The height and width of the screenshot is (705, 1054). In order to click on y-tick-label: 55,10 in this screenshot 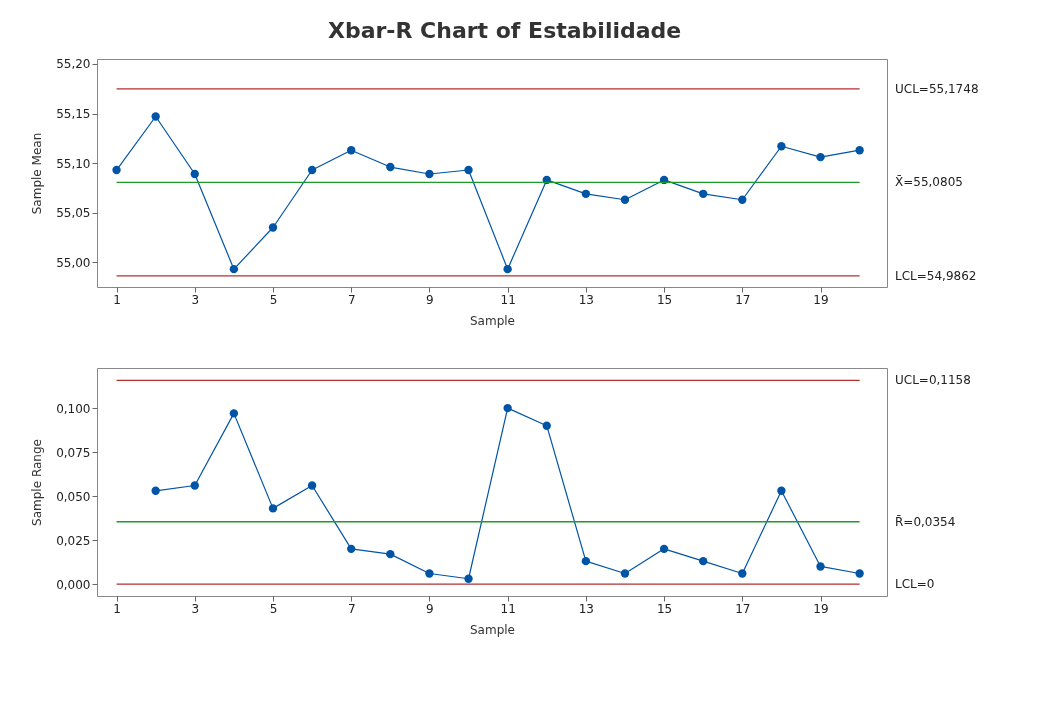, I will do `click(73, 163)`.